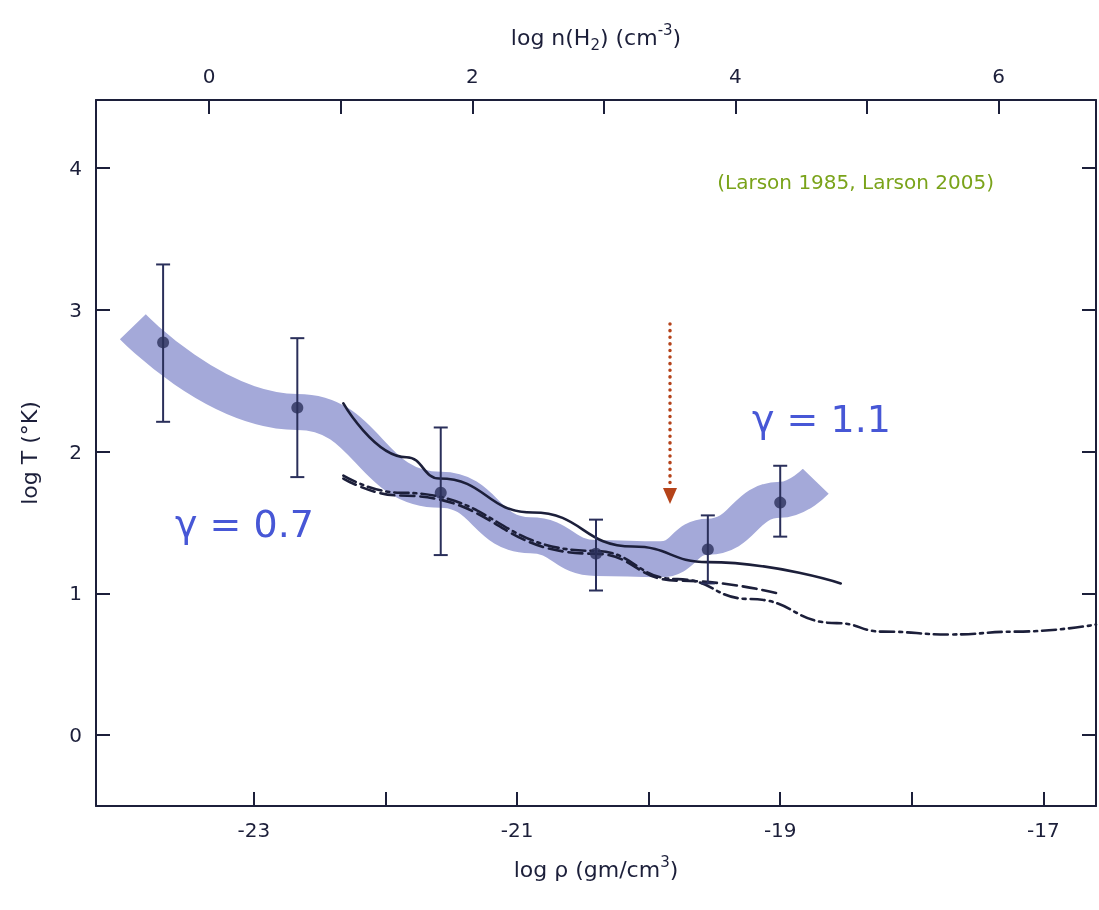 This screenshot has width=1099, height=910. I want to click on y-tick-label: 0, so click(75, 735).